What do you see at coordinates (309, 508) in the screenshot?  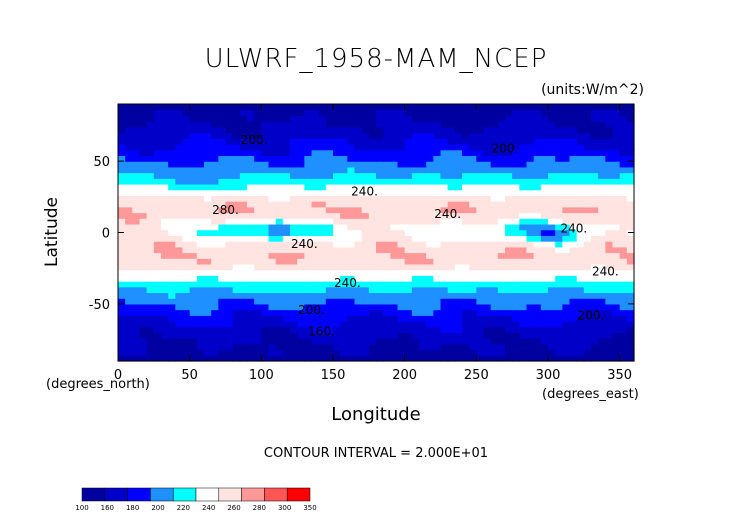 I see `colorbar-label: 350` at bounding box center [309, 508].